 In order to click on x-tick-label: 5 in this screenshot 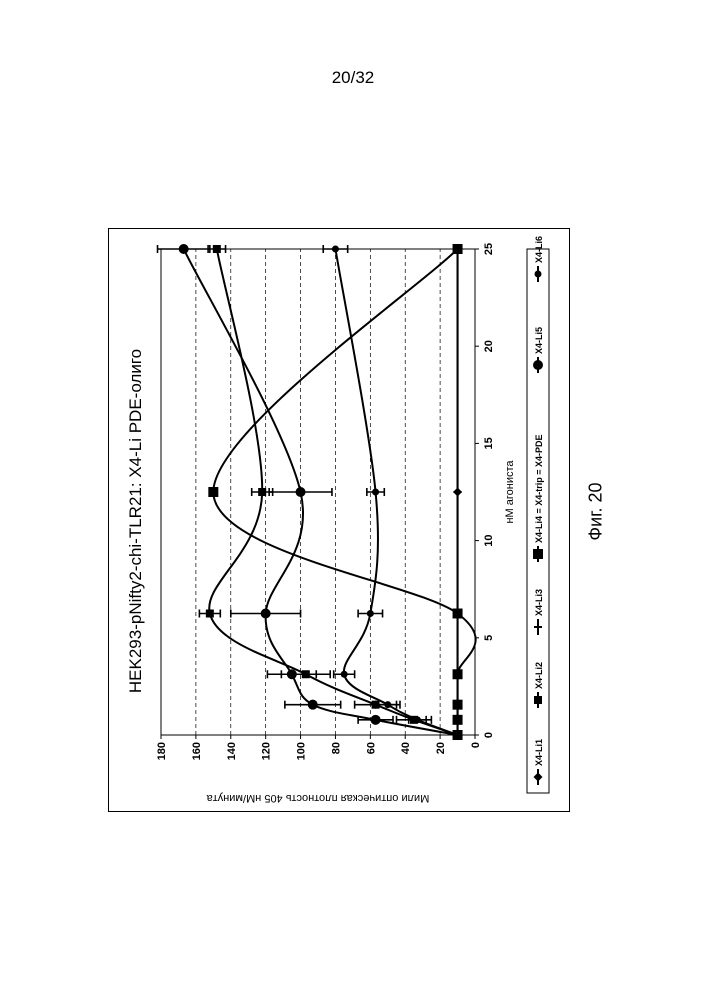, I will do `click(489, 638)`.